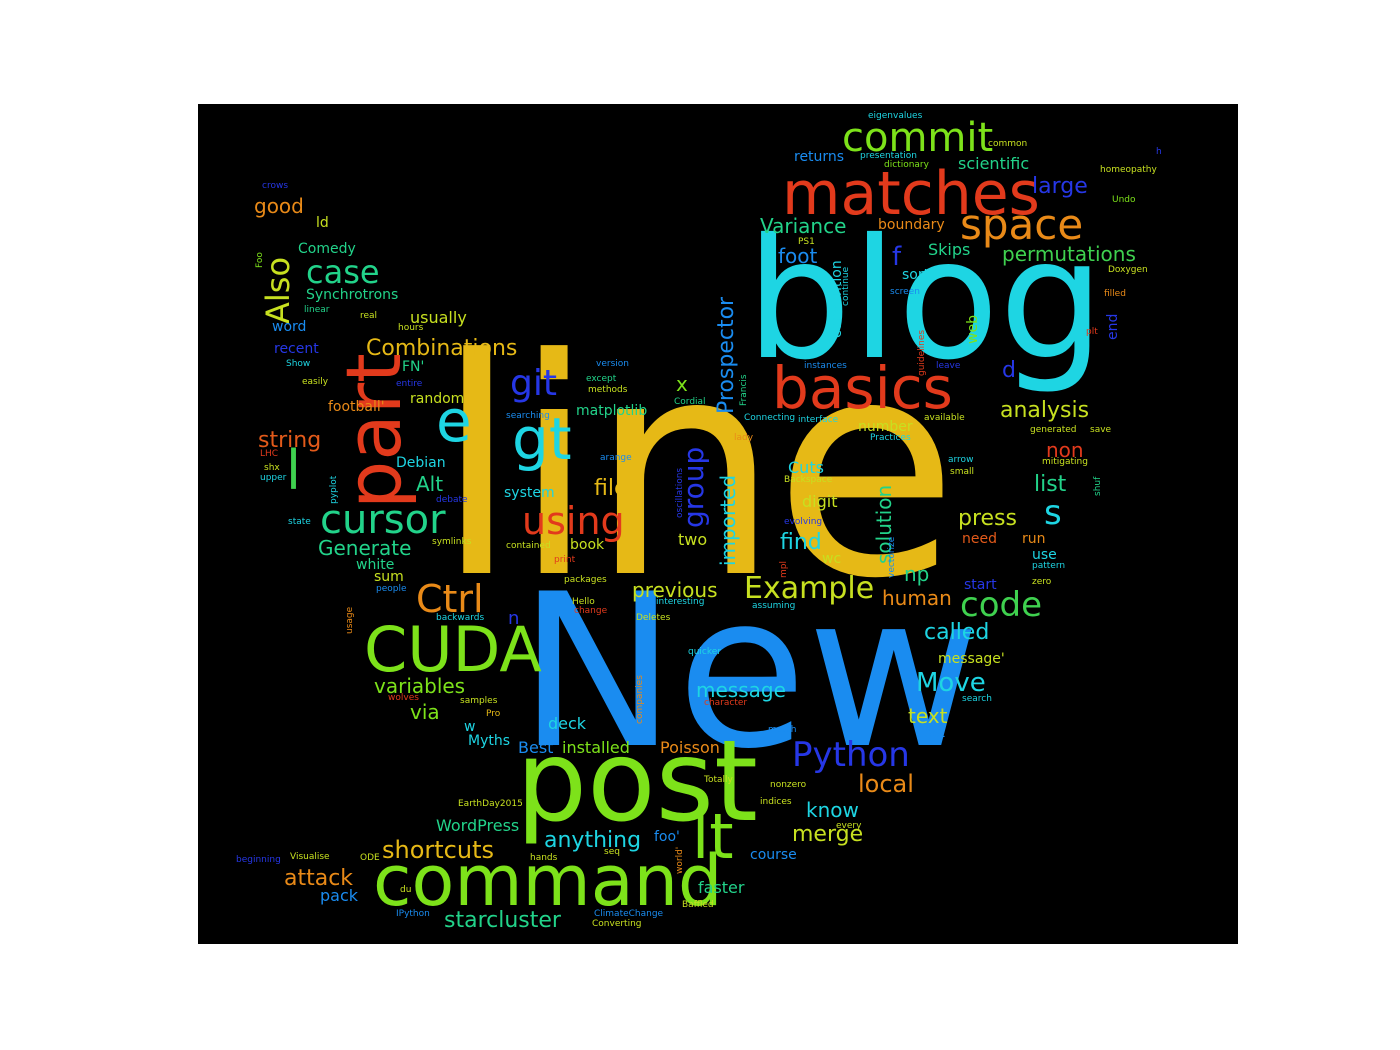  Describe the element at coordinates (596, 747) in the screenshot. I see `word: installed` at that location.